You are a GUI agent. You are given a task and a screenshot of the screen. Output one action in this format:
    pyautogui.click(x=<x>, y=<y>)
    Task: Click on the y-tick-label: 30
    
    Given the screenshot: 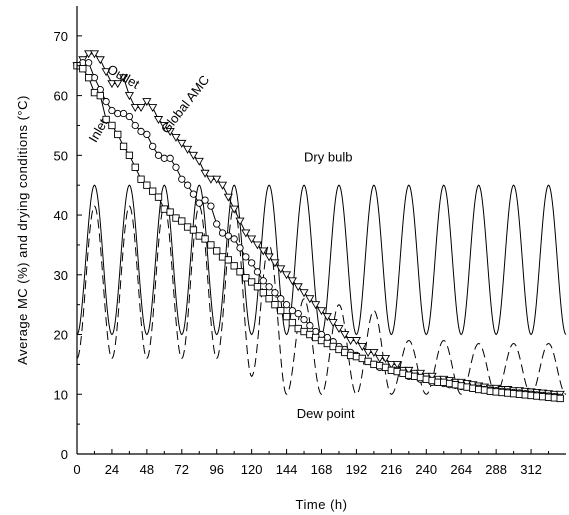 What is the action you would take?
    pyautogui.click(x=61, y=275)
    